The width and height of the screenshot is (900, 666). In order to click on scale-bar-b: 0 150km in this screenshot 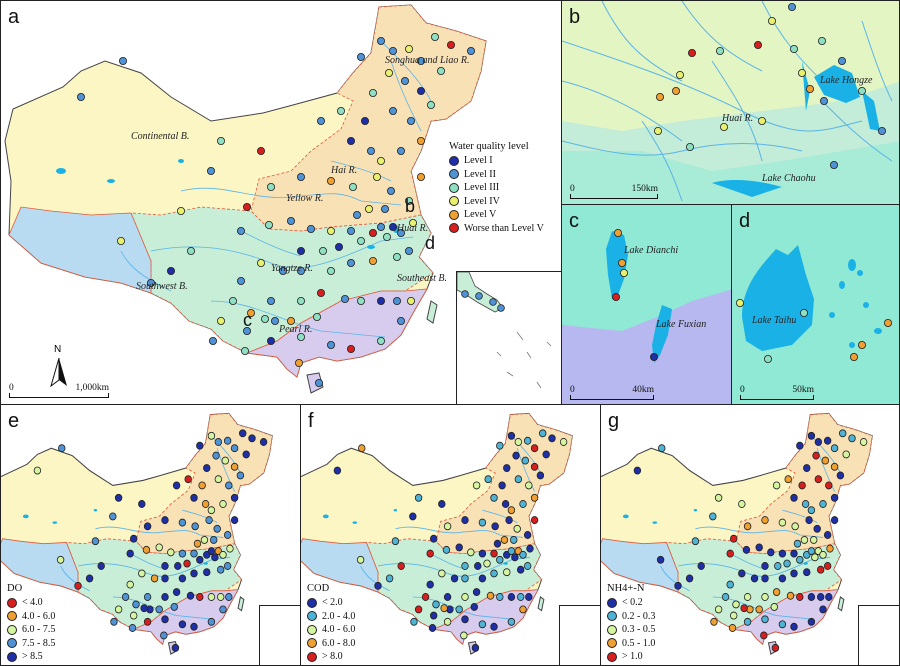, I will do `click(614, 191)`.